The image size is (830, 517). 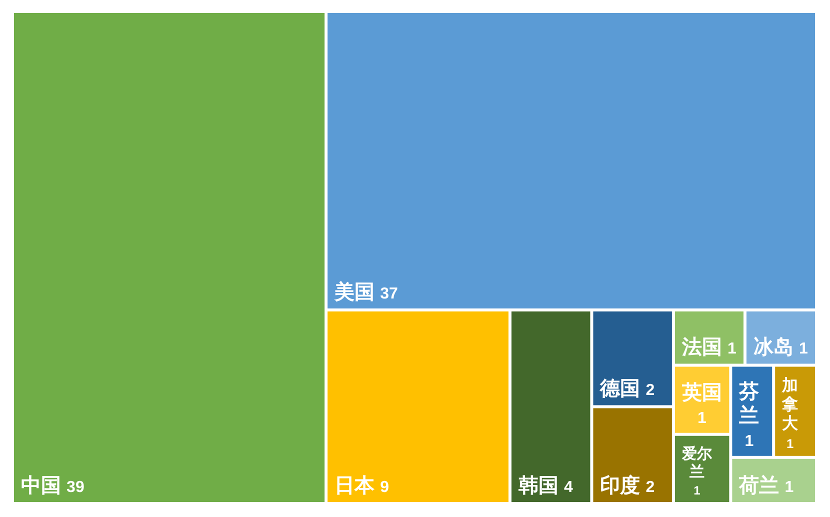 What do you see at coordinates (354, 292) in the screenshot?
I see `category-label: 美国` at bounding box center [354, 292].